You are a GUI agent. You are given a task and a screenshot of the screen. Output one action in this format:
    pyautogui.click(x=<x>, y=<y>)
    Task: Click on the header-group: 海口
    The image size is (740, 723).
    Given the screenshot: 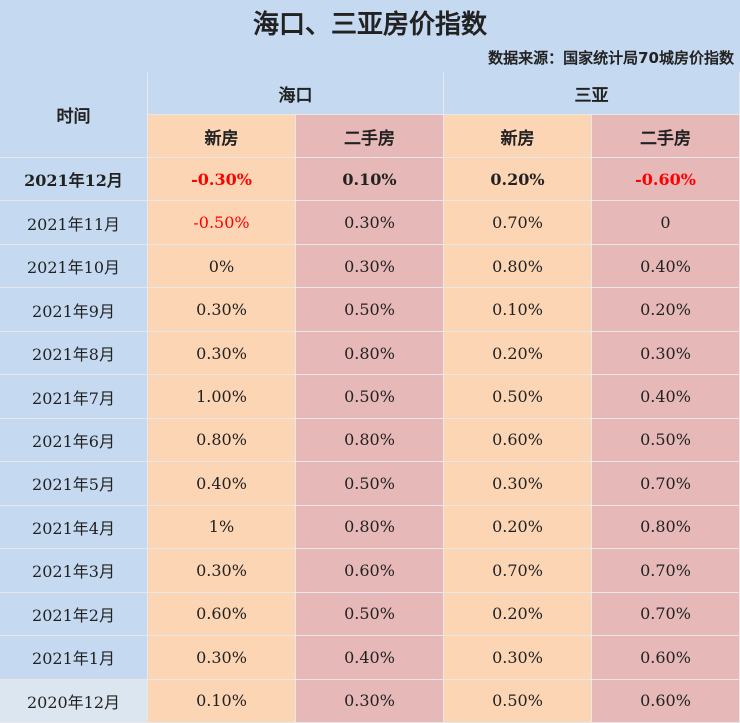 What is the action you would take?
    pyautogui.click(x=296, y=93)
    